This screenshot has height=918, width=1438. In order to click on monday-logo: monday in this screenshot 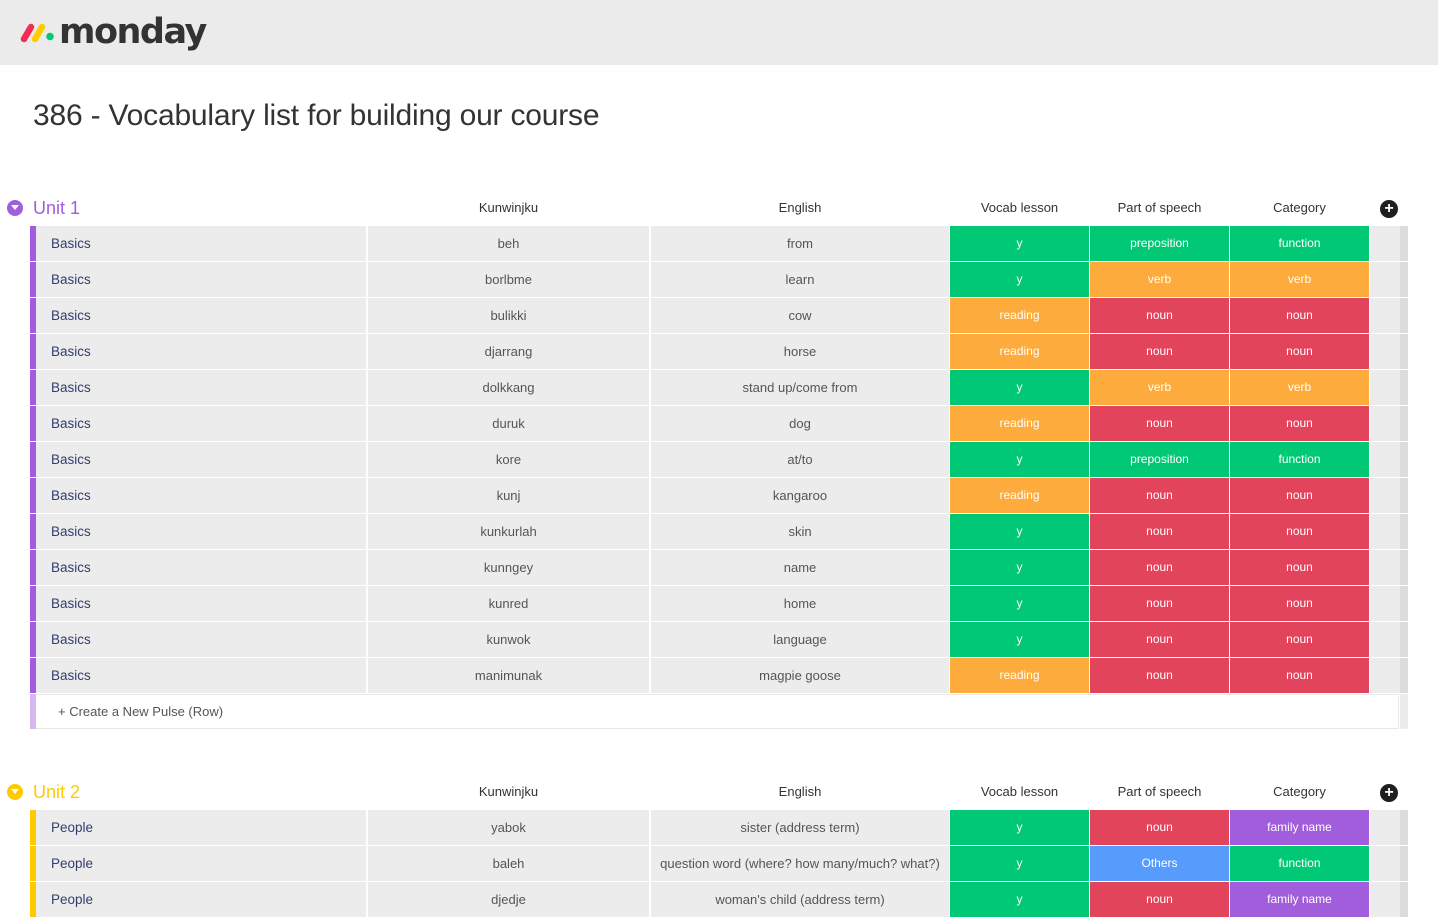, I will do `click(113, 32)`.